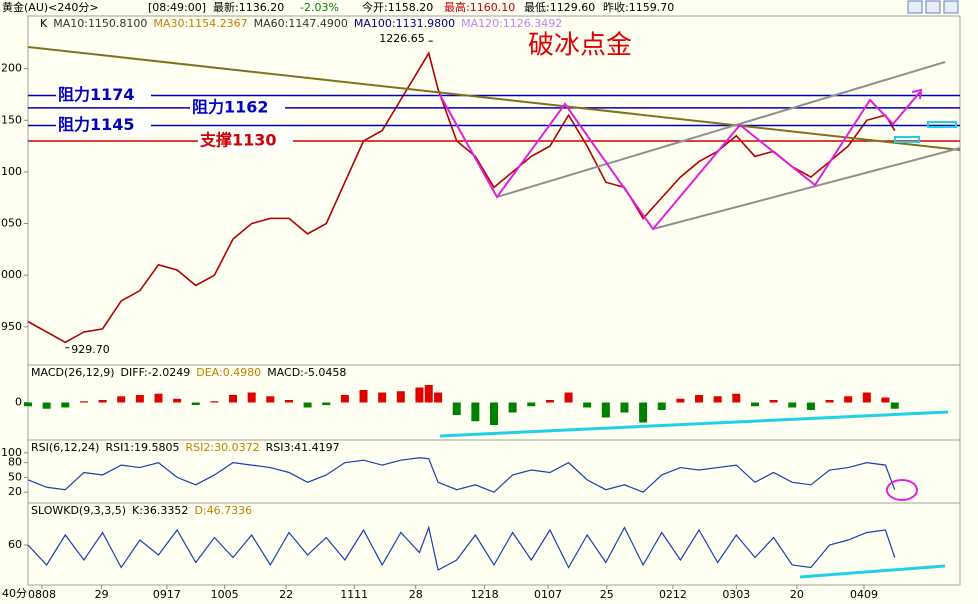  Describe the element at coordinates (11, 68) in the screenshot. I see `y-tick-label: 1200` at that location.